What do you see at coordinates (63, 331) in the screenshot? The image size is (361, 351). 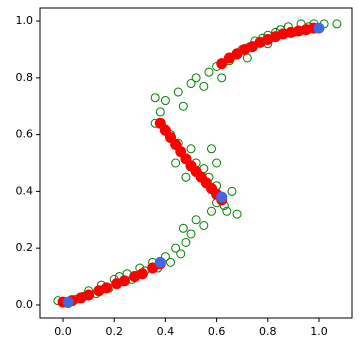 I see `x-tick-label: 0.0` at bounding box center [63, 331].